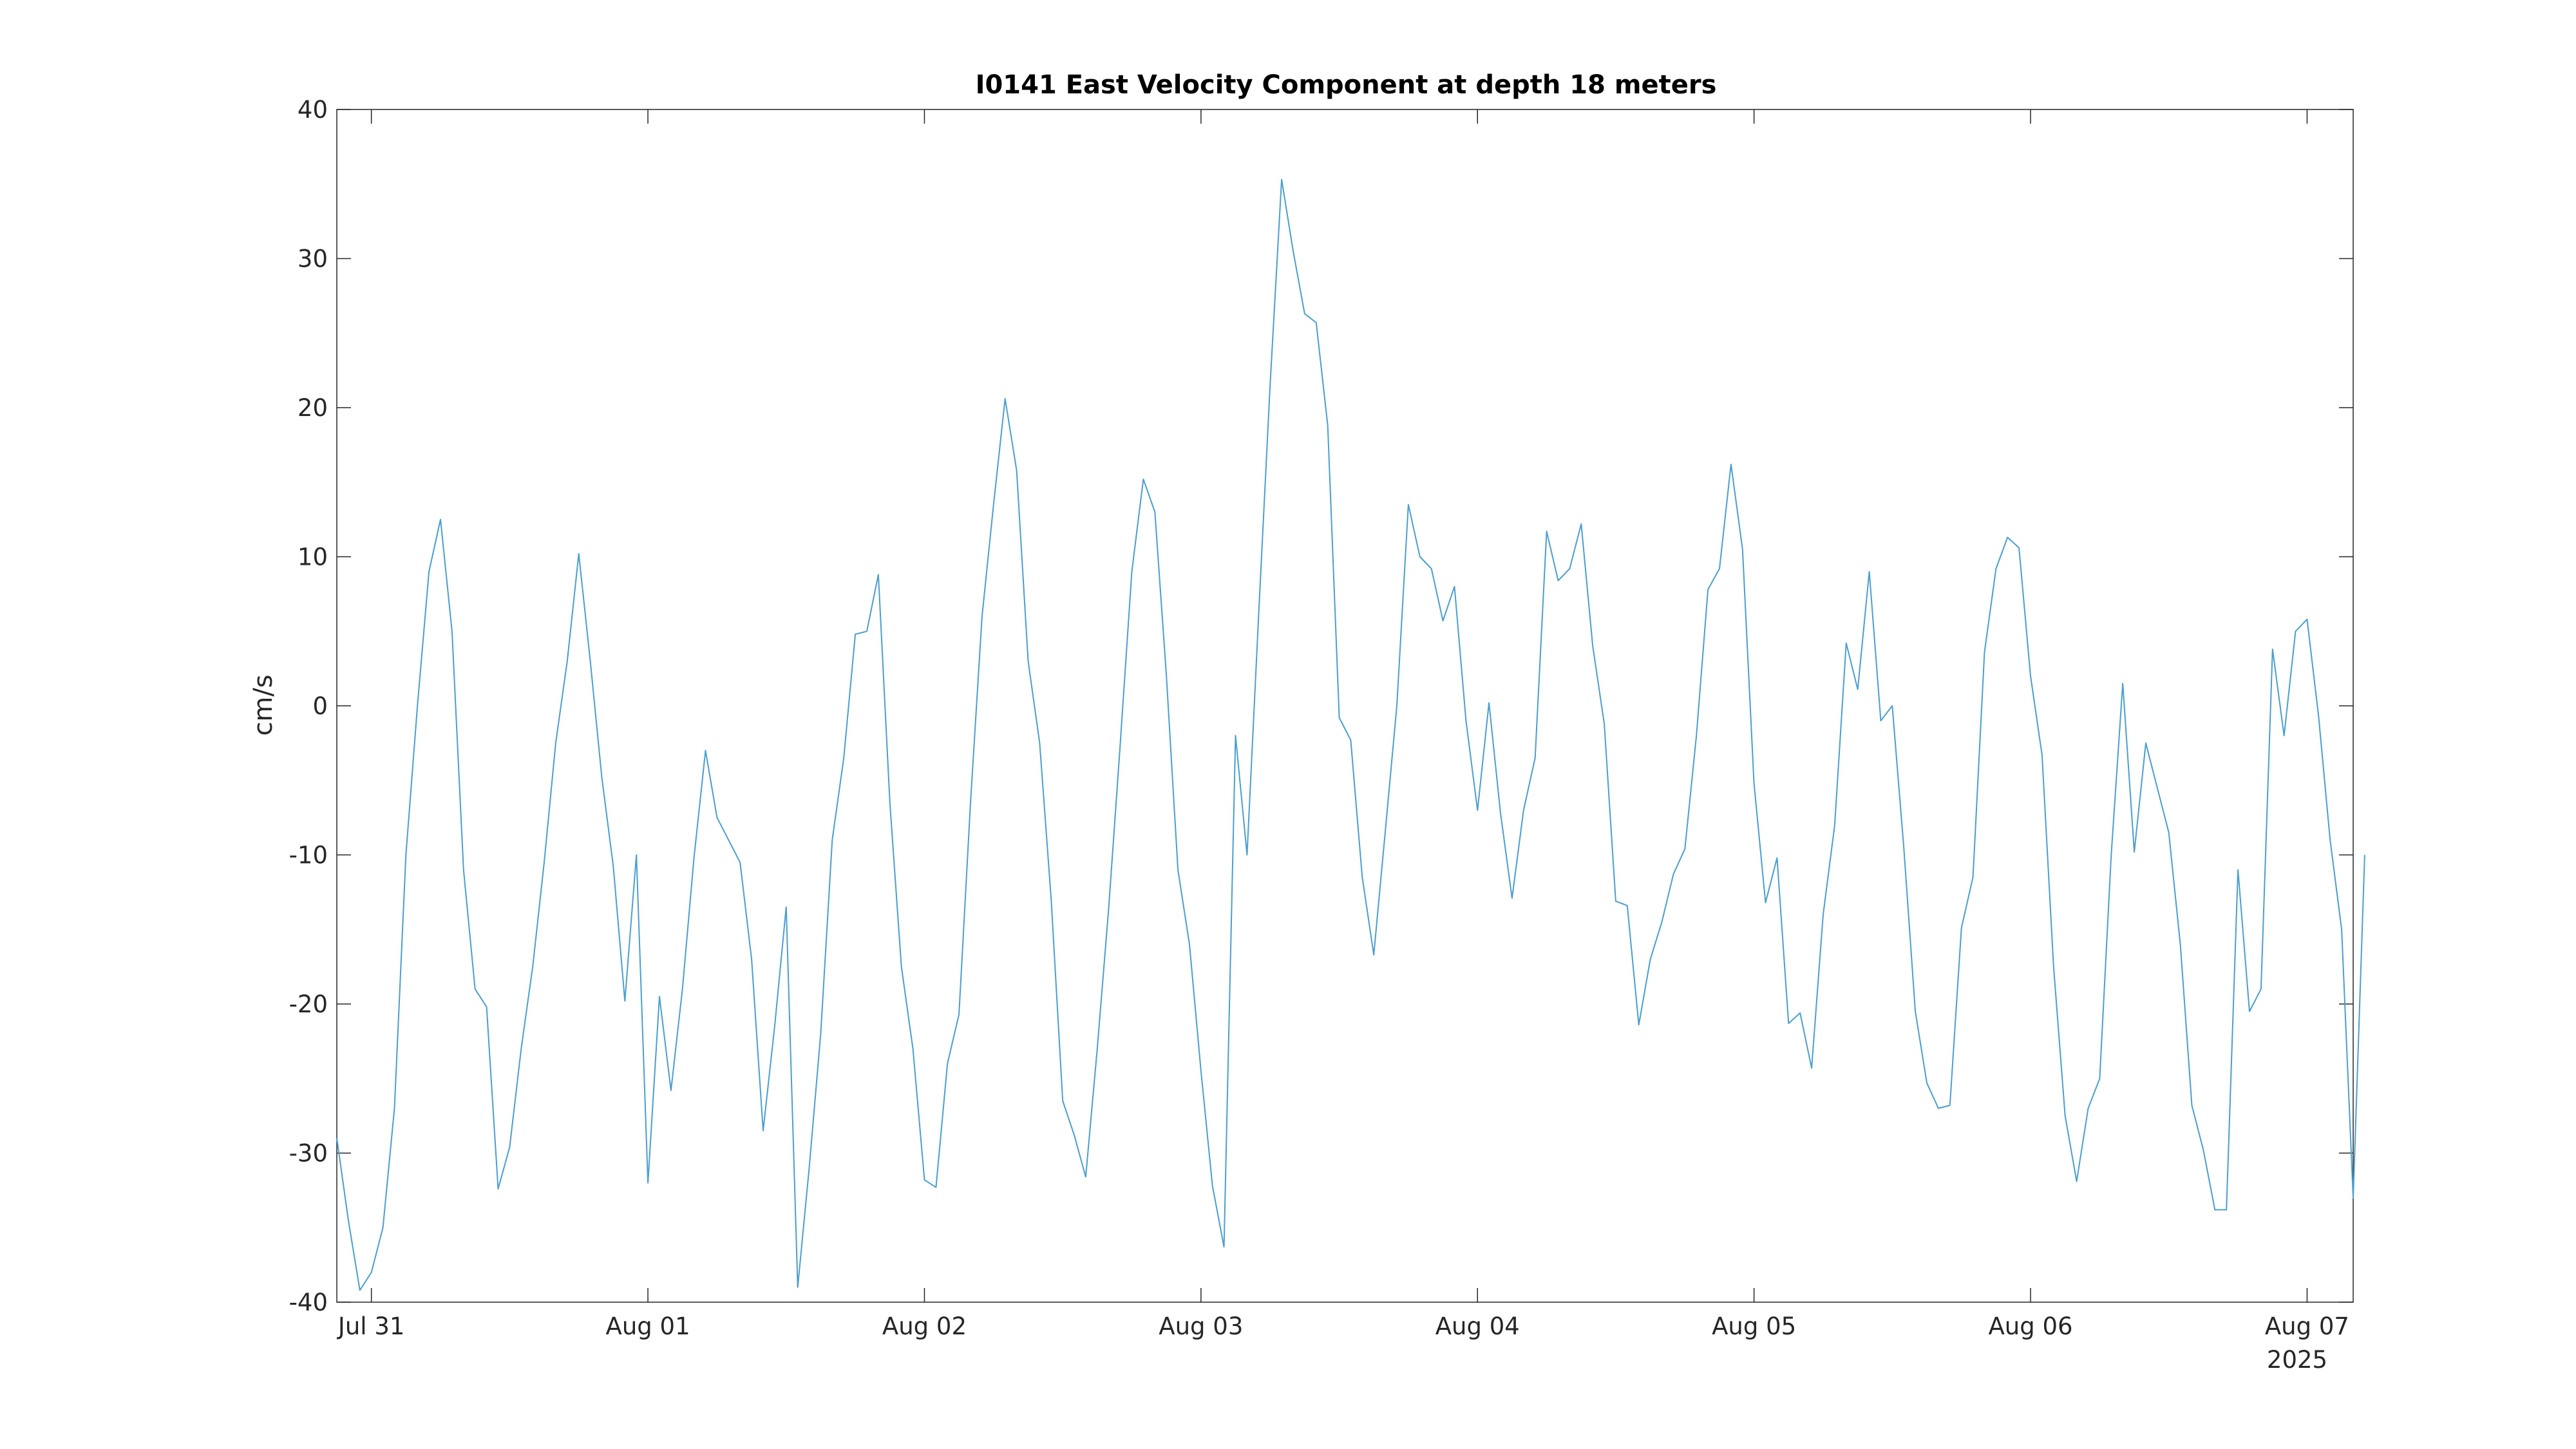  I want to click on y-tick-label: -30, so click(309, 1154).